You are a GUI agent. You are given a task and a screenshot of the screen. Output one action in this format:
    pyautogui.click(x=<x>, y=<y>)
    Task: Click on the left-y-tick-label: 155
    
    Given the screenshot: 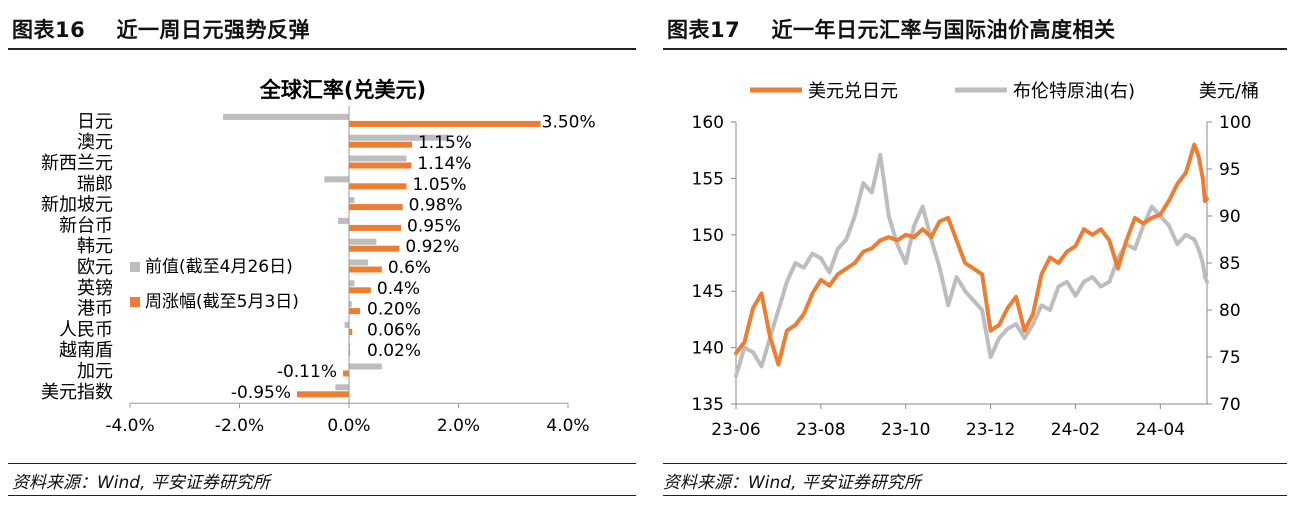 What is the action you would take?
    pyautogui.click(x=708, y=179)
    